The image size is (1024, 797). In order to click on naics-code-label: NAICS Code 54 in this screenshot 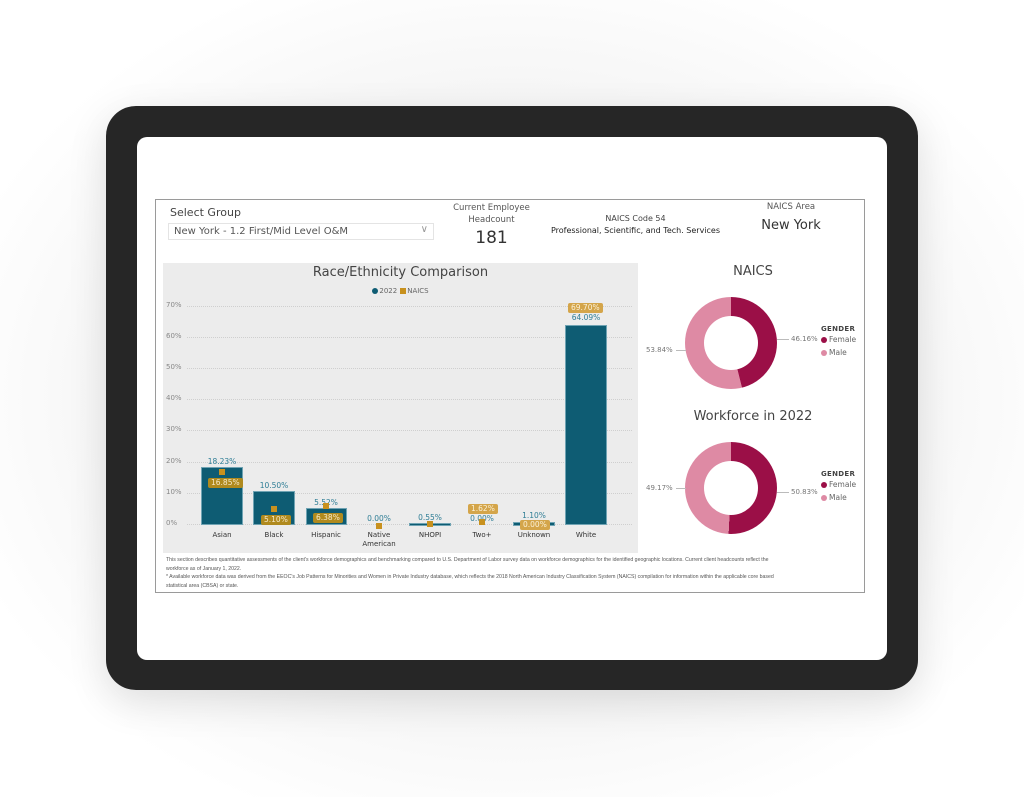, I will do `click(635, 218)`.